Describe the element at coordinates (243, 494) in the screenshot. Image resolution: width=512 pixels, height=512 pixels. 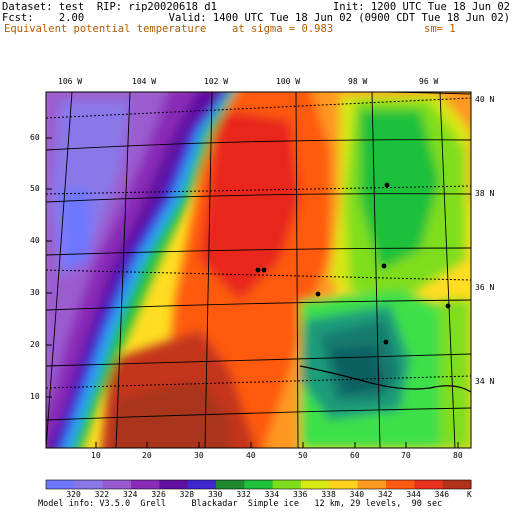
I see `colorbar-value-label: 332` at that location.